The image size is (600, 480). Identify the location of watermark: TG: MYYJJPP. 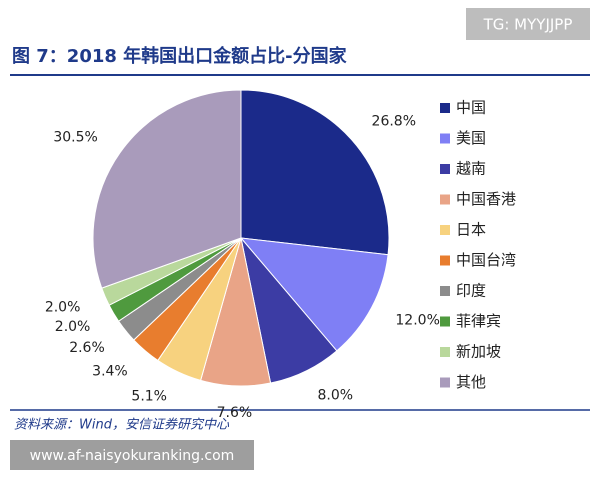
(528, 25).